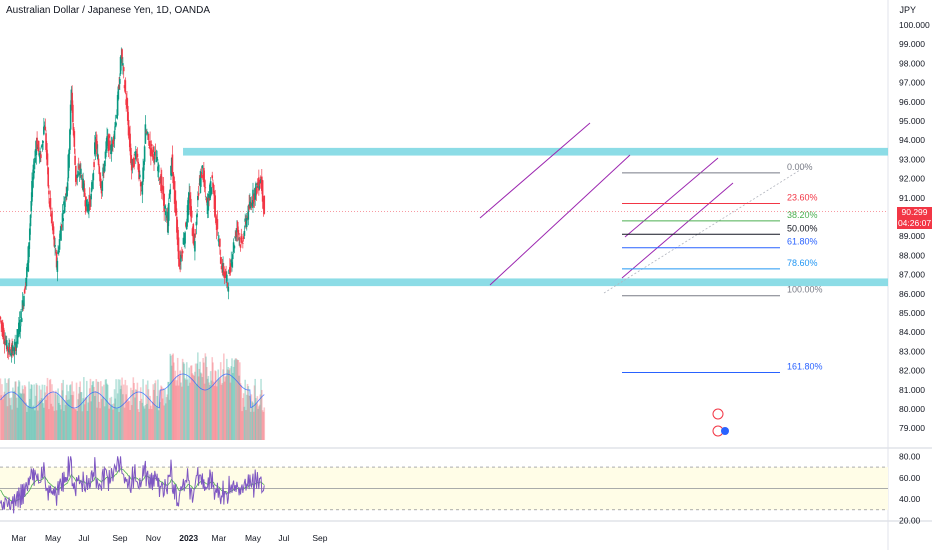 This screenshot has width=932, height=550. I want to click on price-axis-tick: 92.000, so click(912, 179).